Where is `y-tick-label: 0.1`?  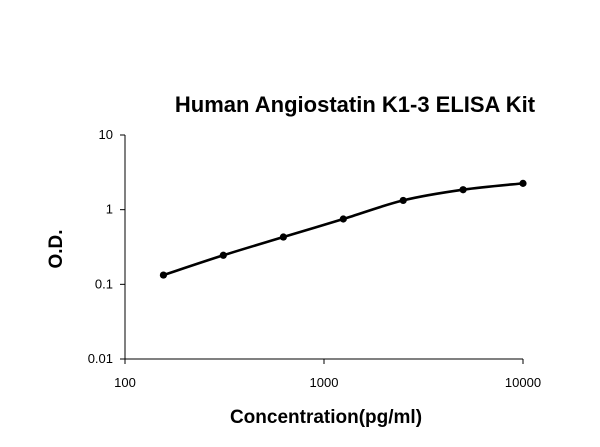
y-tick-label: 0.1 is located at coordinates (104, 283).